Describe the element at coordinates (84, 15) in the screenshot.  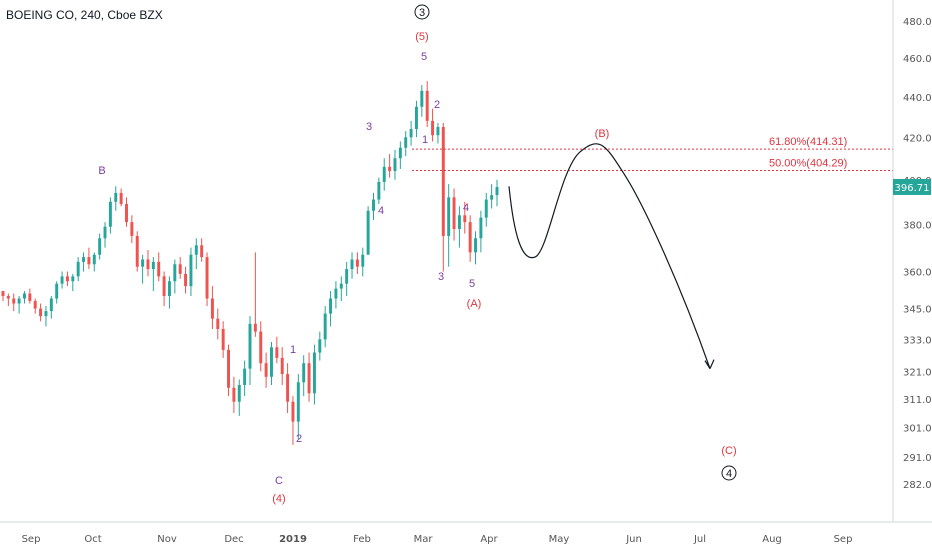
I see `chart-title: BOEING CO, 240, Cboe BZX` at that location.